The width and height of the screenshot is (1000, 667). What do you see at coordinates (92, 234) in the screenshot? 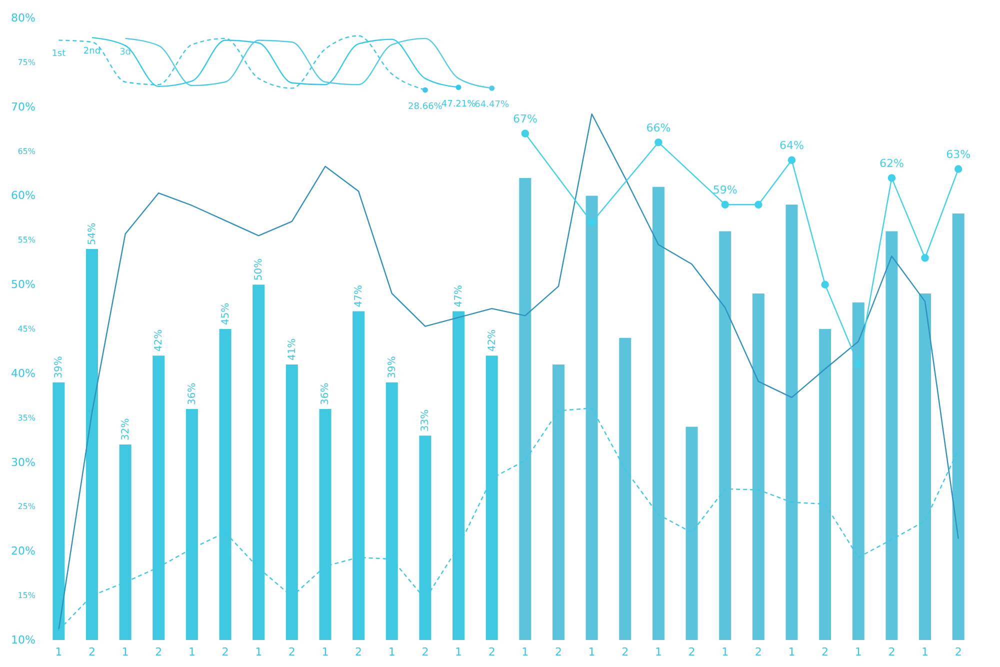
I see `data-label: 54%` at bounding box center [92, 234].